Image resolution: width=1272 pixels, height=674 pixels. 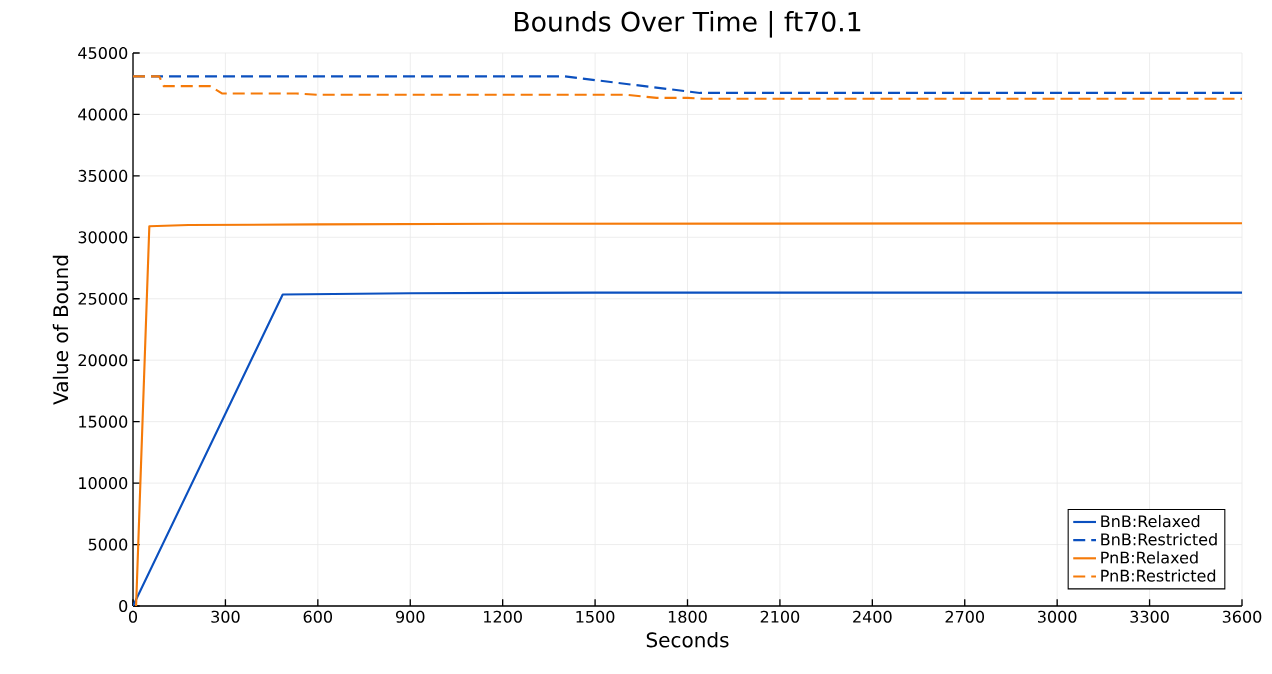 I want to click on y-tick-label: 10000, so click(x=103, y=483).